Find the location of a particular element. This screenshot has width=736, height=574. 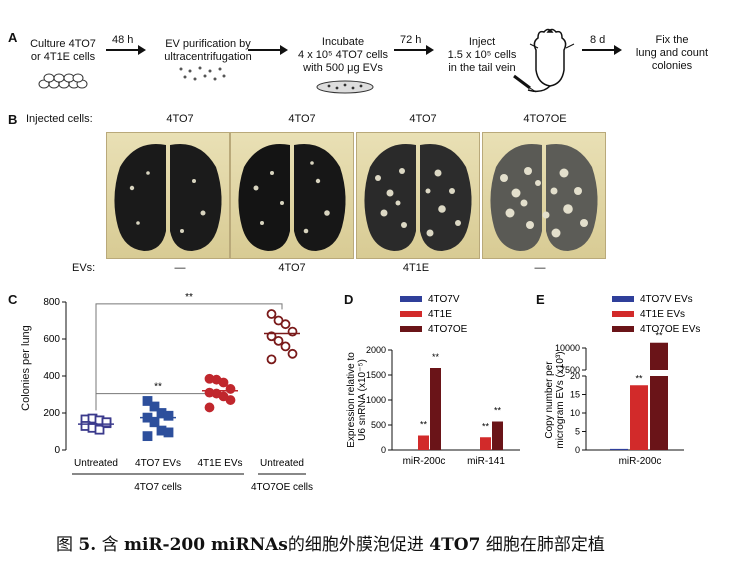

evs-4: — is located at coordinates (540, 268).